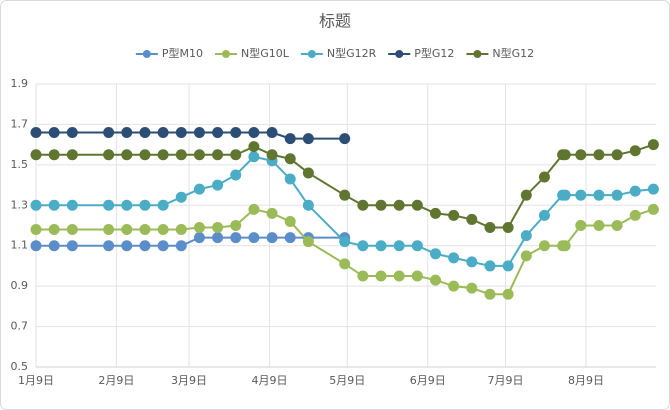 The height and width of the screenshot is (410, 670). Describe the element at coordinates (265, 53) in the screenshot. I see `legend-label: N型G10L` at that location.